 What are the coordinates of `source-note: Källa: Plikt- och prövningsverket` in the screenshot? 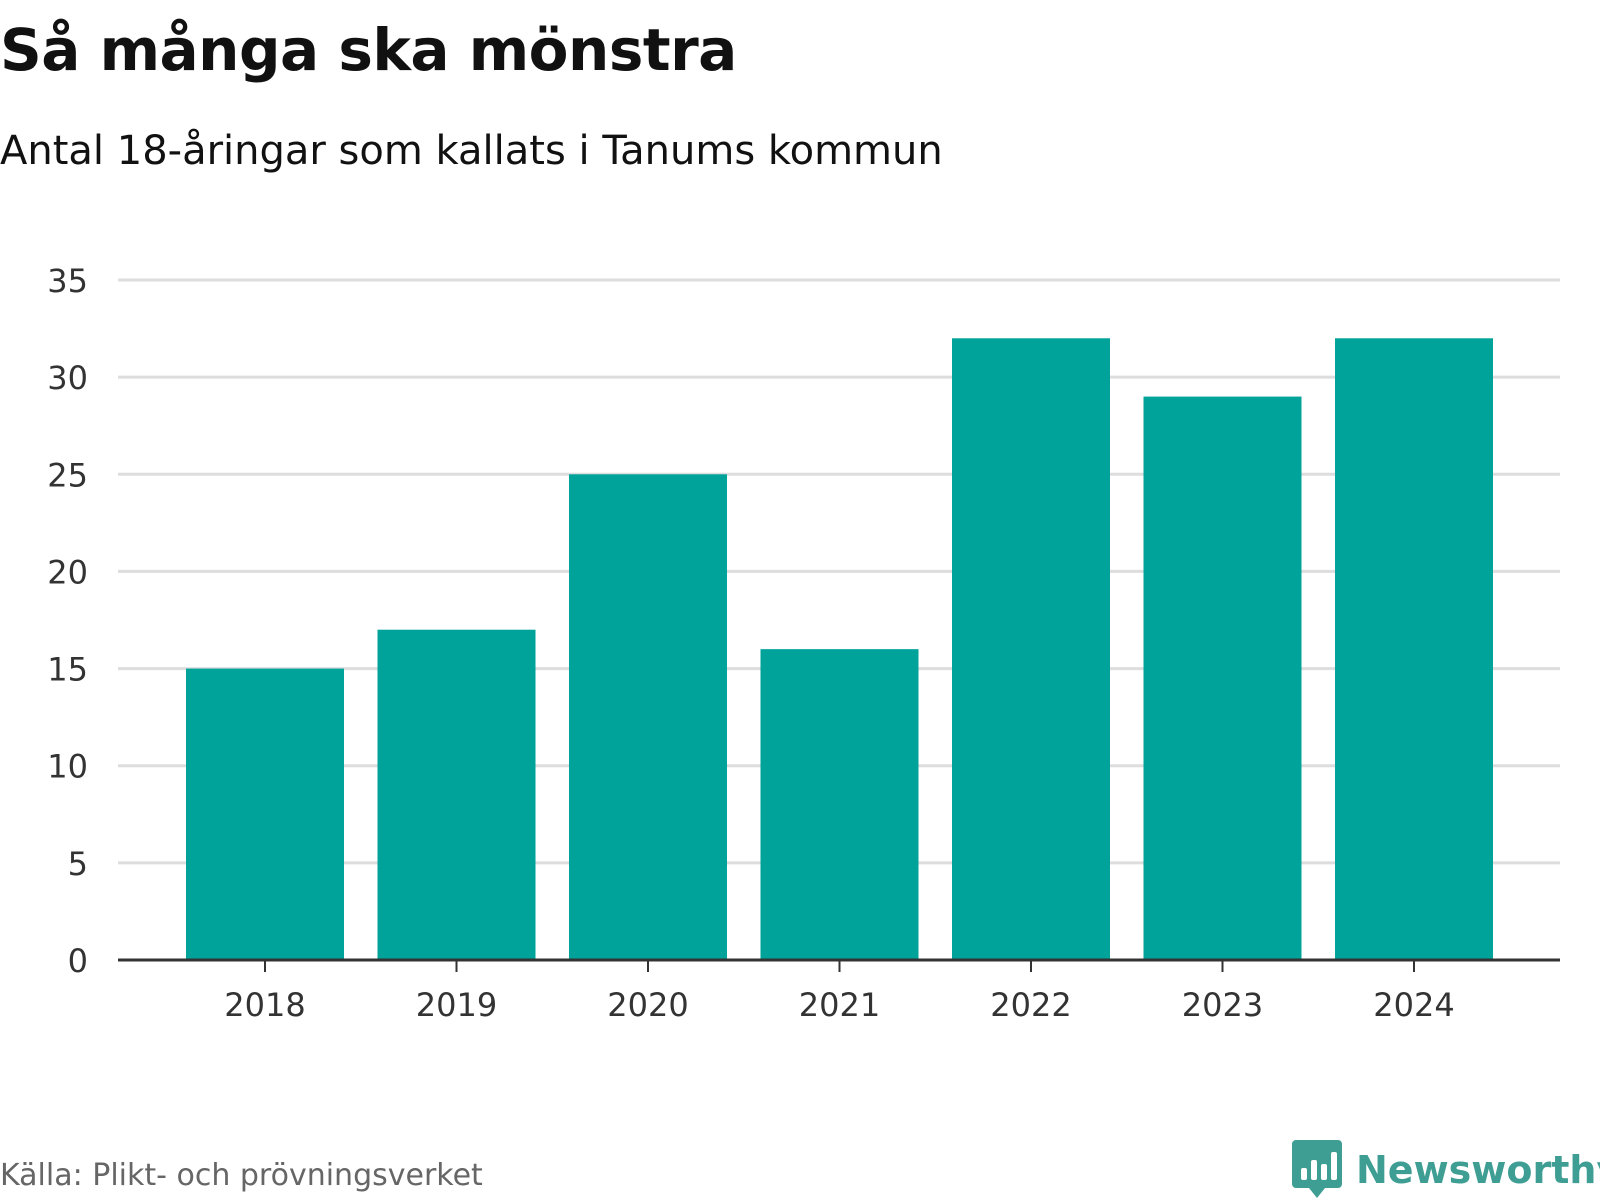 It's located at (241, 1175).